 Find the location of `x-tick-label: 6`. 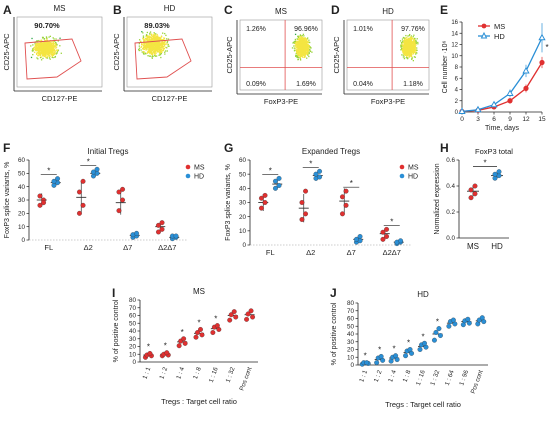

x-tick-label: 6 is located at coordinates (494, 119).